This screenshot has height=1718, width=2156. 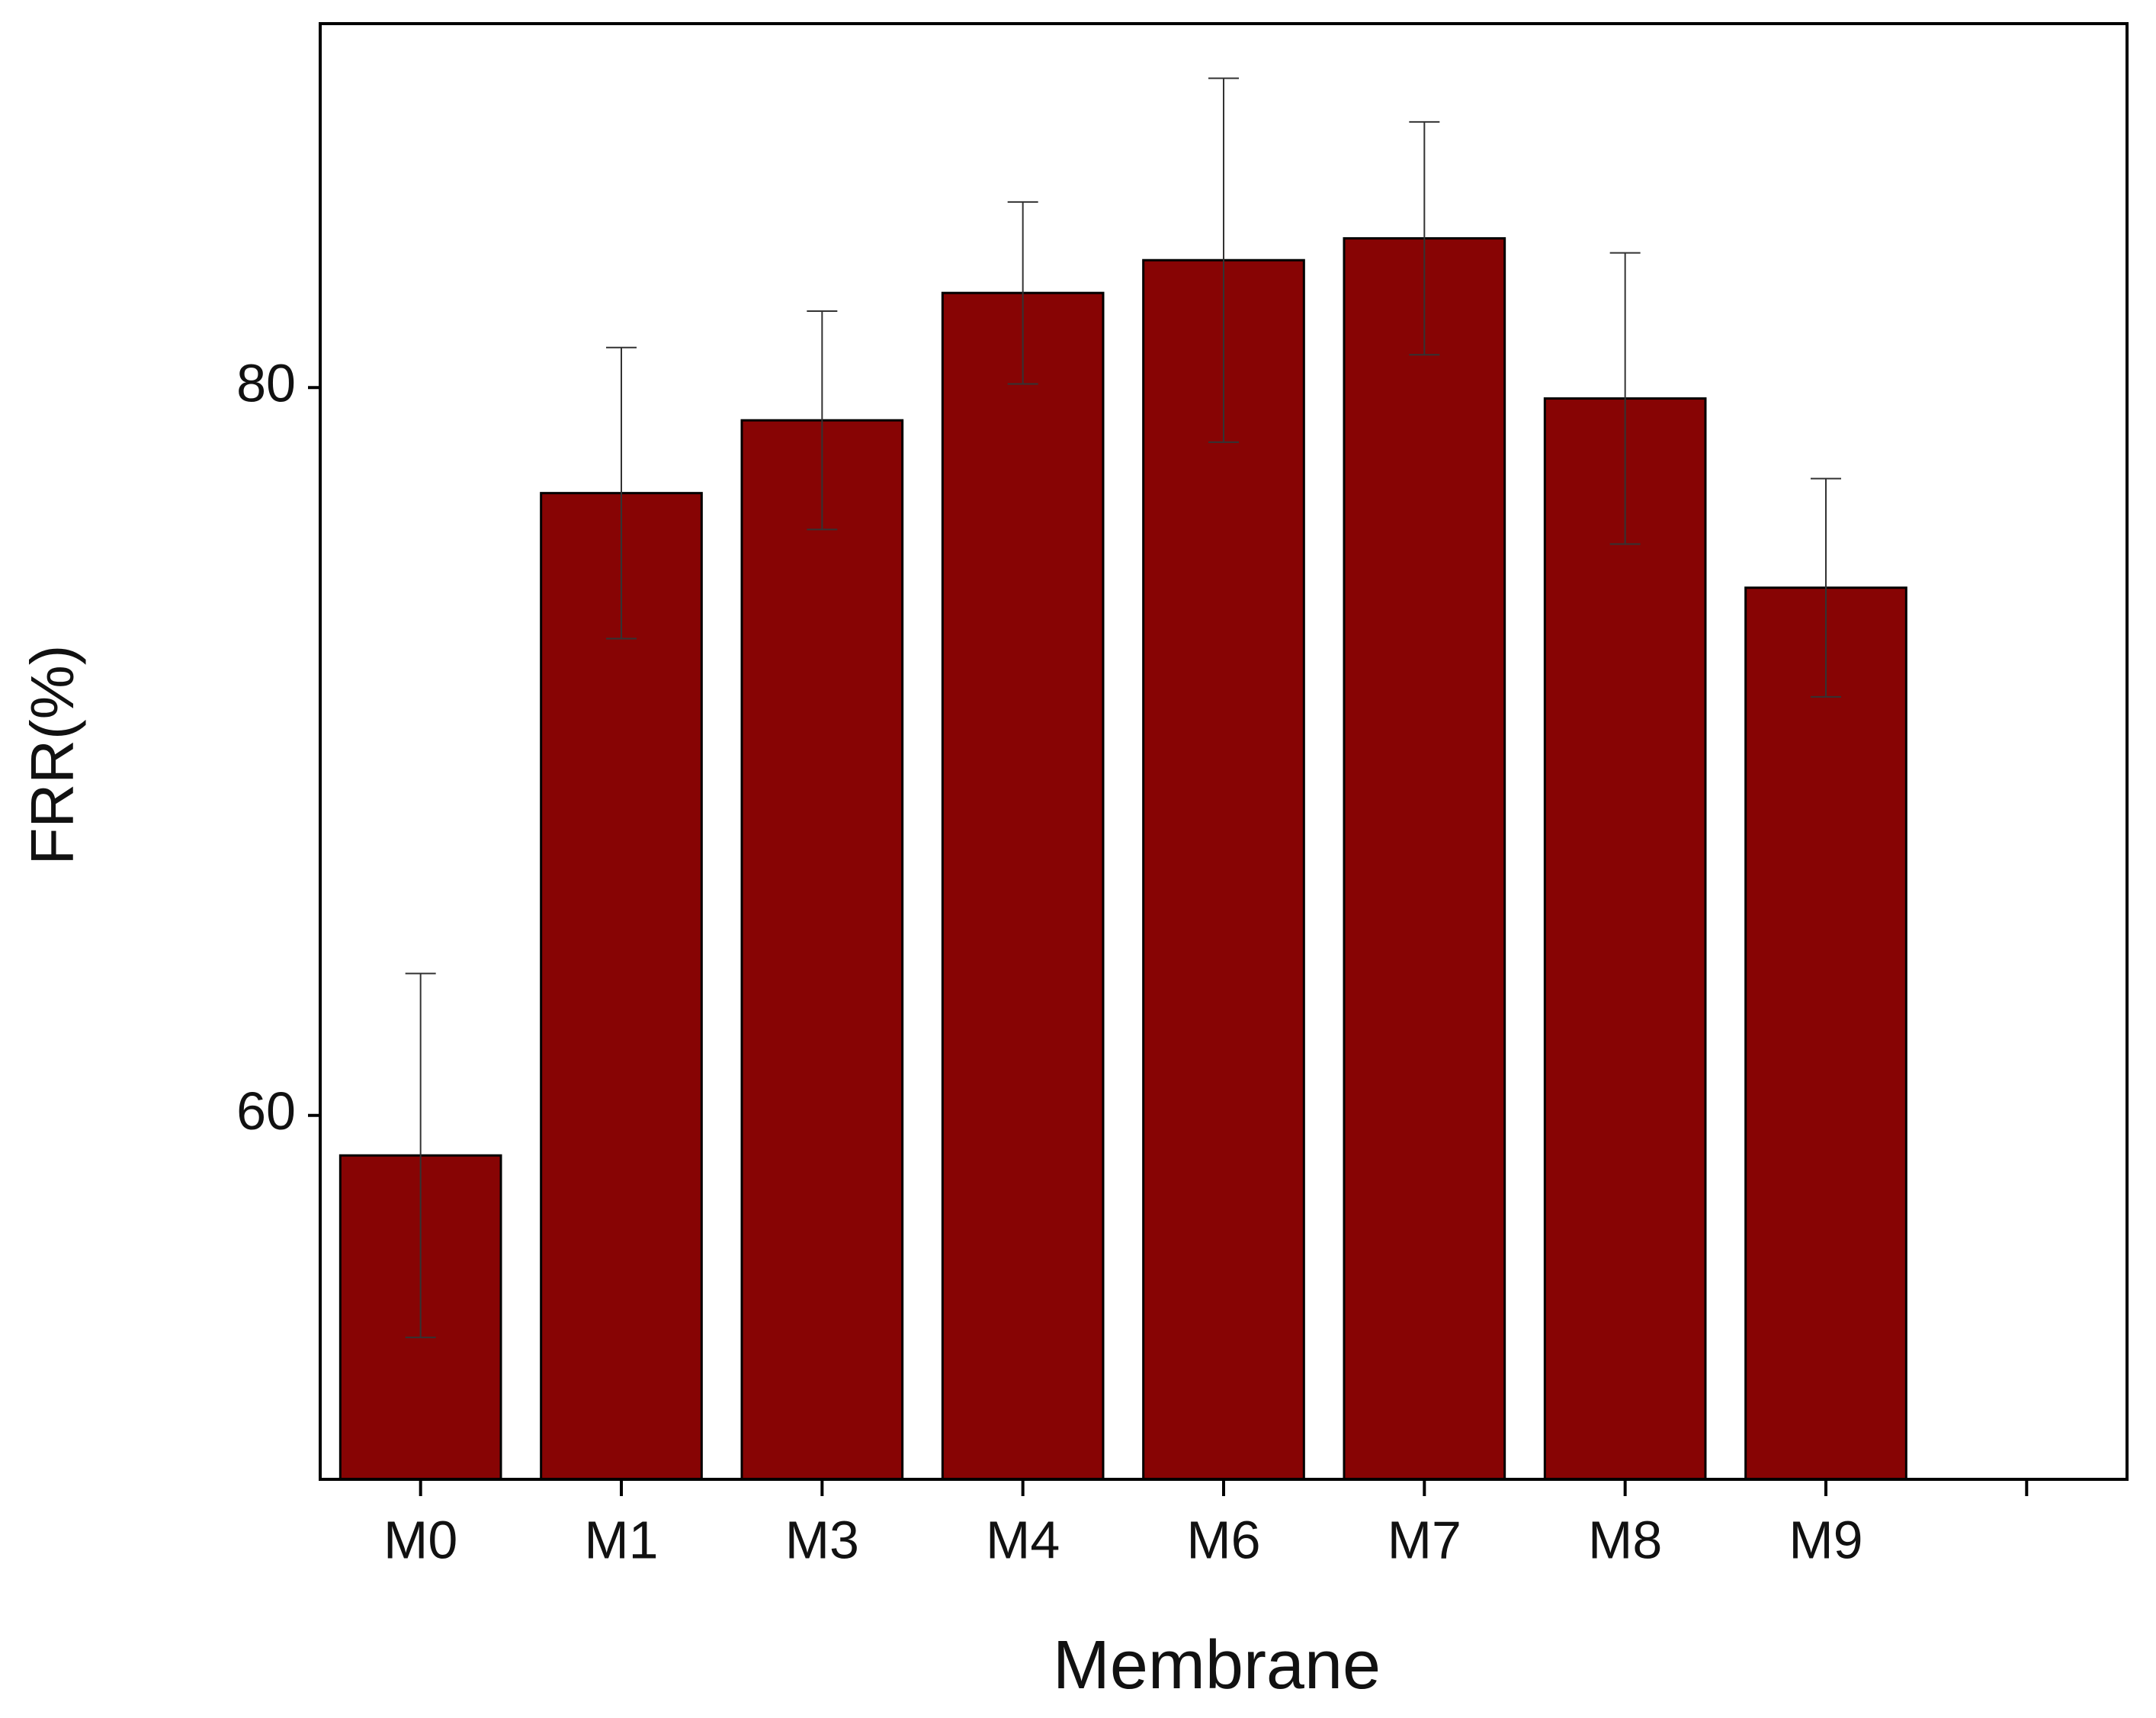 I want to click on y-tick-label: 80, so click(x=266, y=384).